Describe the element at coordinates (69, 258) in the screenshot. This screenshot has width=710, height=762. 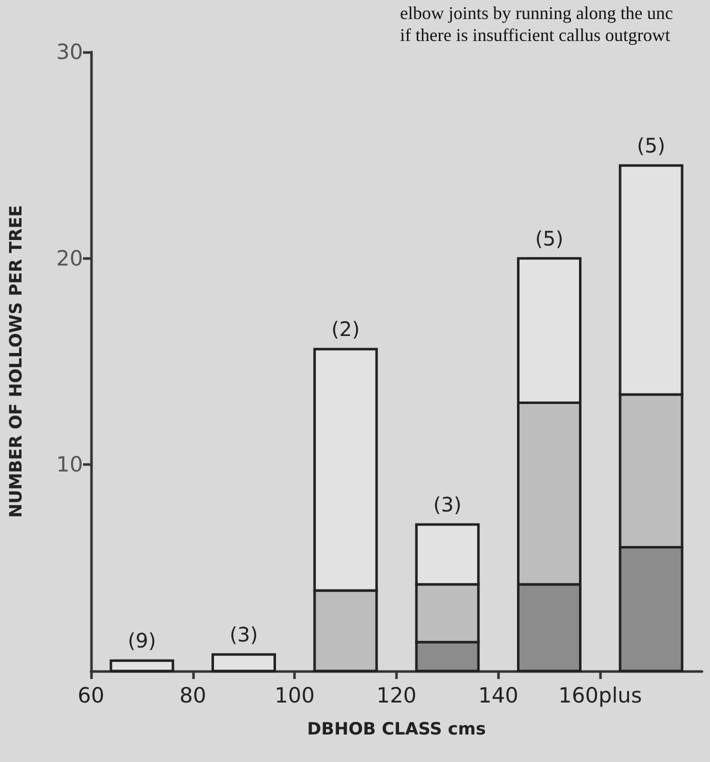
I see `y-tick-label: 20` at that location.